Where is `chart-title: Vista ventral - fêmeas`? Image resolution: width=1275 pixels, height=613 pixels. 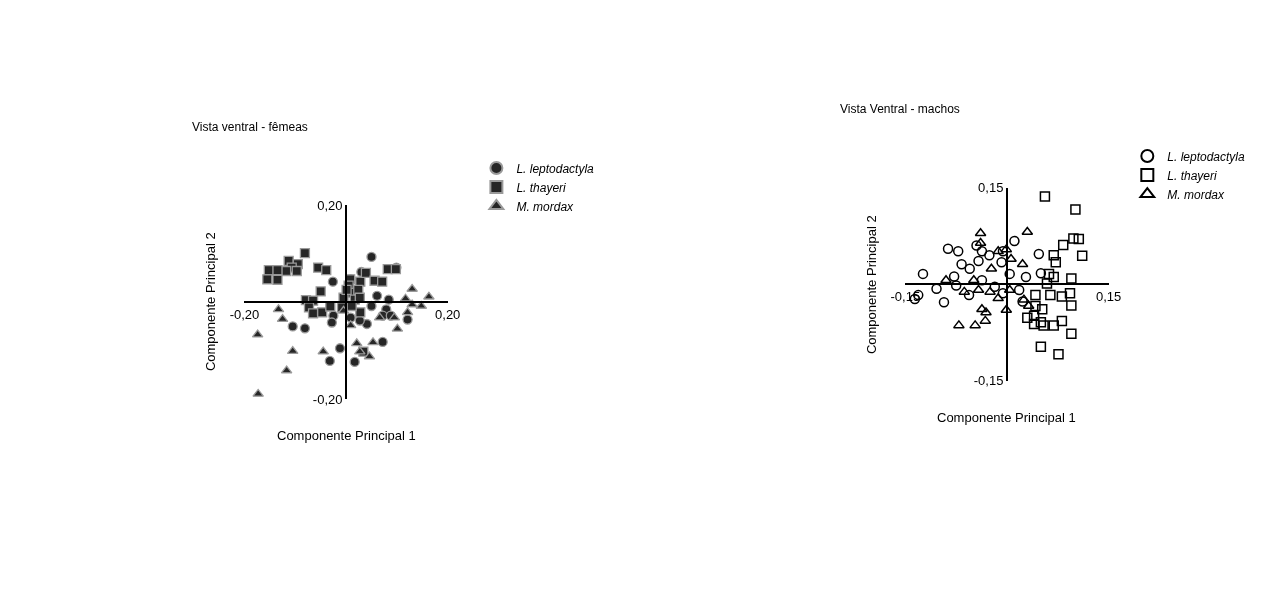 chart-title: Vista ventral - fêmeas is located at coordinates (250, 127).